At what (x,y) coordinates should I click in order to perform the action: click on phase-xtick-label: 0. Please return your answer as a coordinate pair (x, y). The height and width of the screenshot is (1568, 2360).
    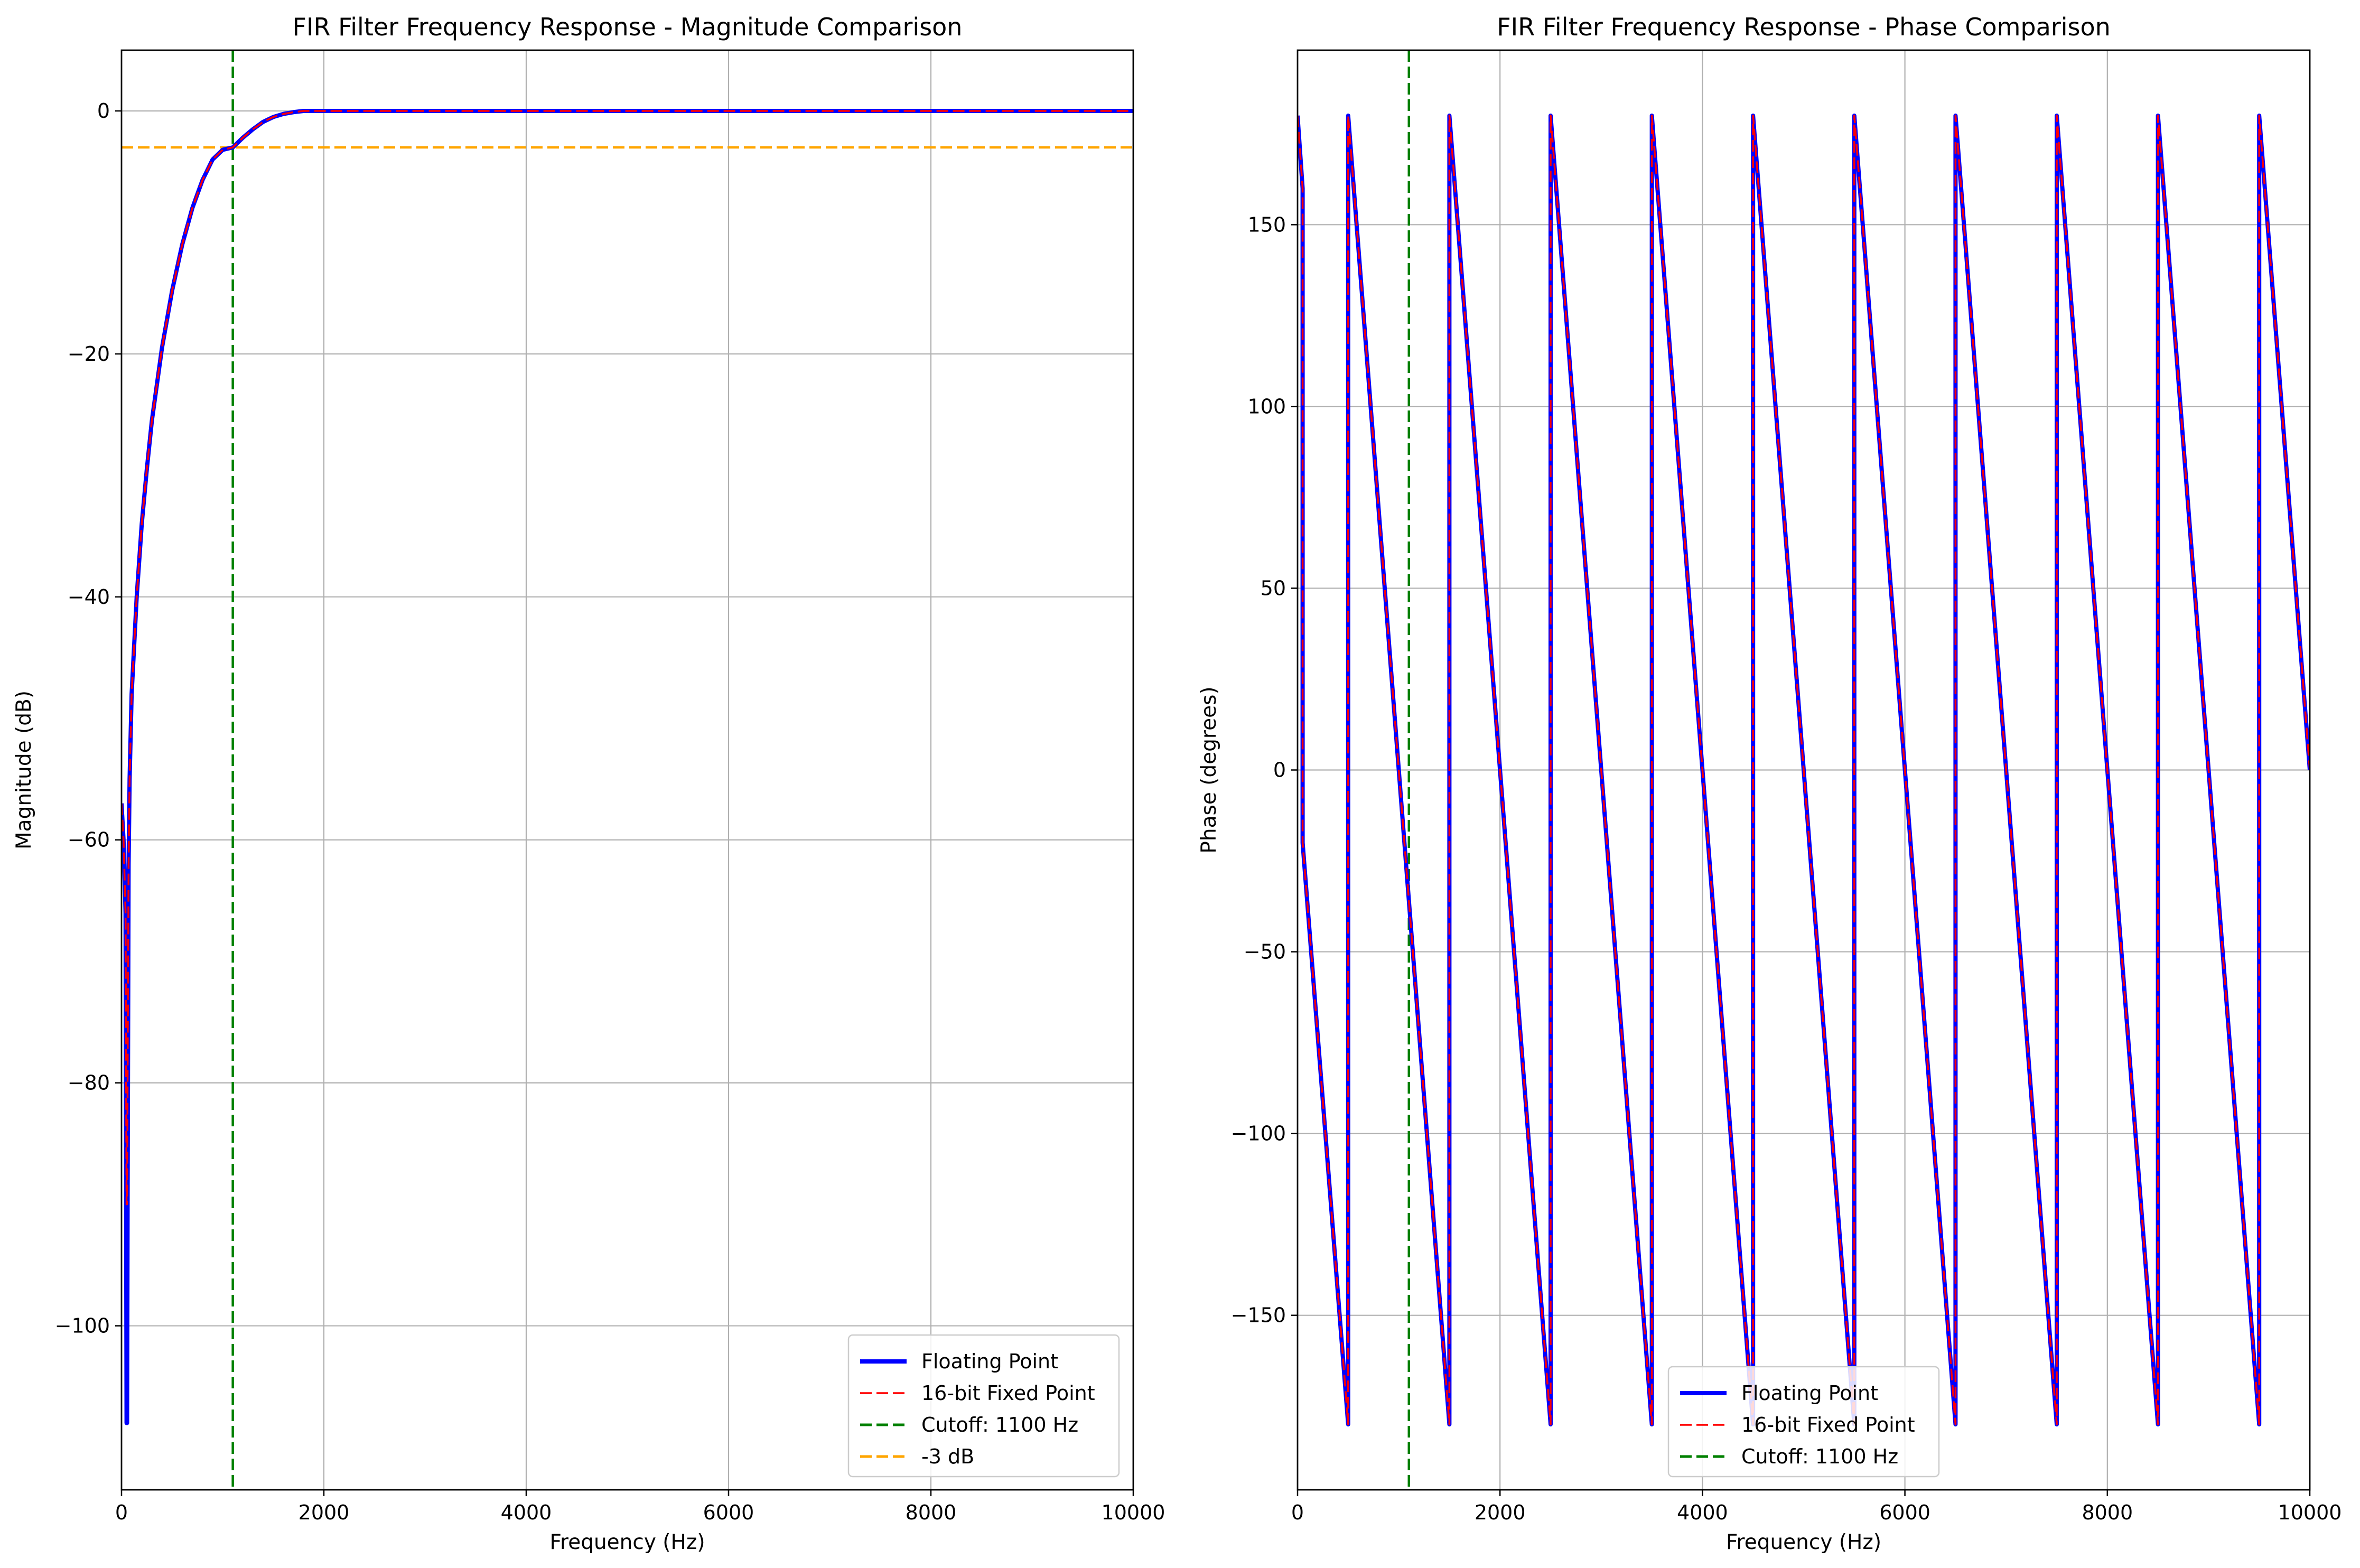
    Looking at the image, I should click on (1297, 1512).